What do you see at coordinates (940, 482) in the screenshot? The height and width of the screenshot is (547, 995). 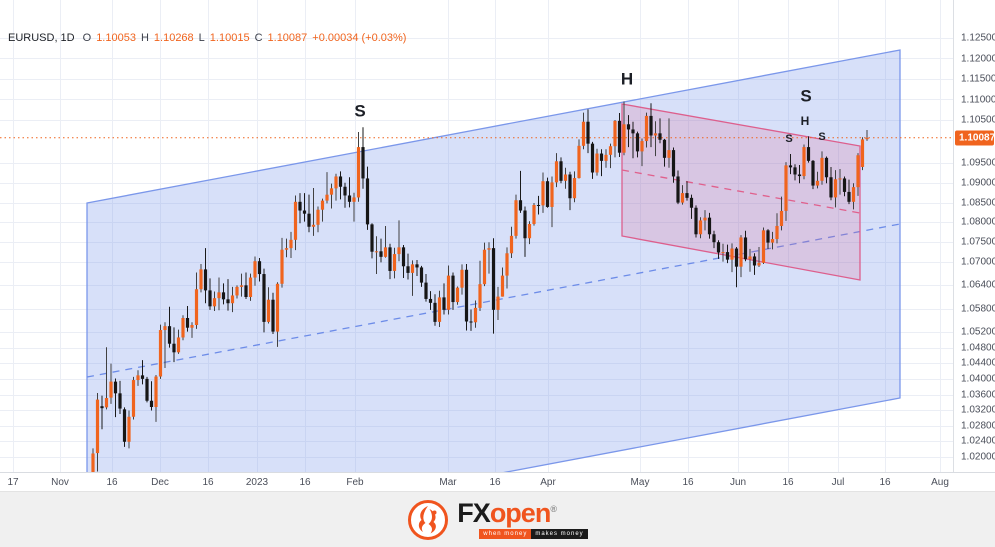 I see `time-tick: Aug` at bounding box center [940, 482].